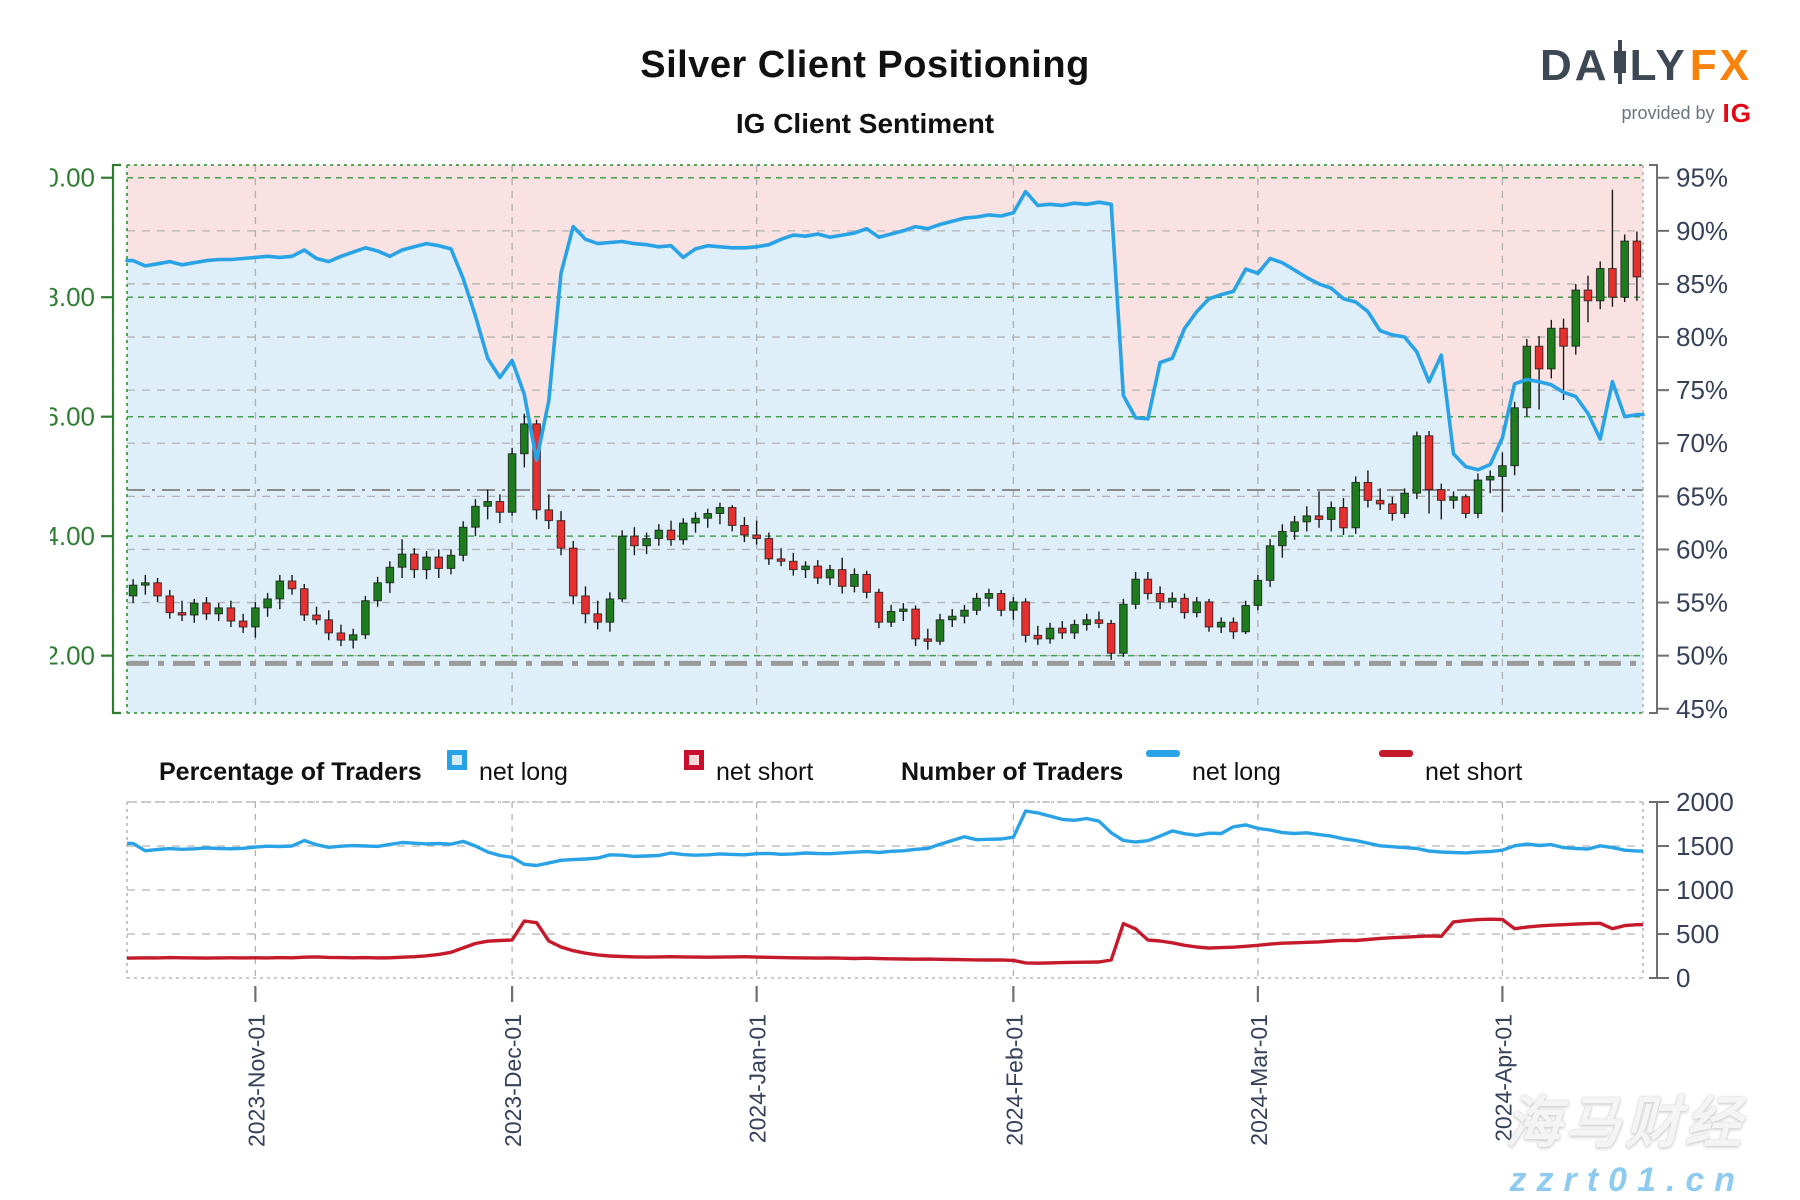  Describe the element at coordinates (865, 123) in the screenshot. I see `chart-subtitle: IG Client Sentiment` at that location.